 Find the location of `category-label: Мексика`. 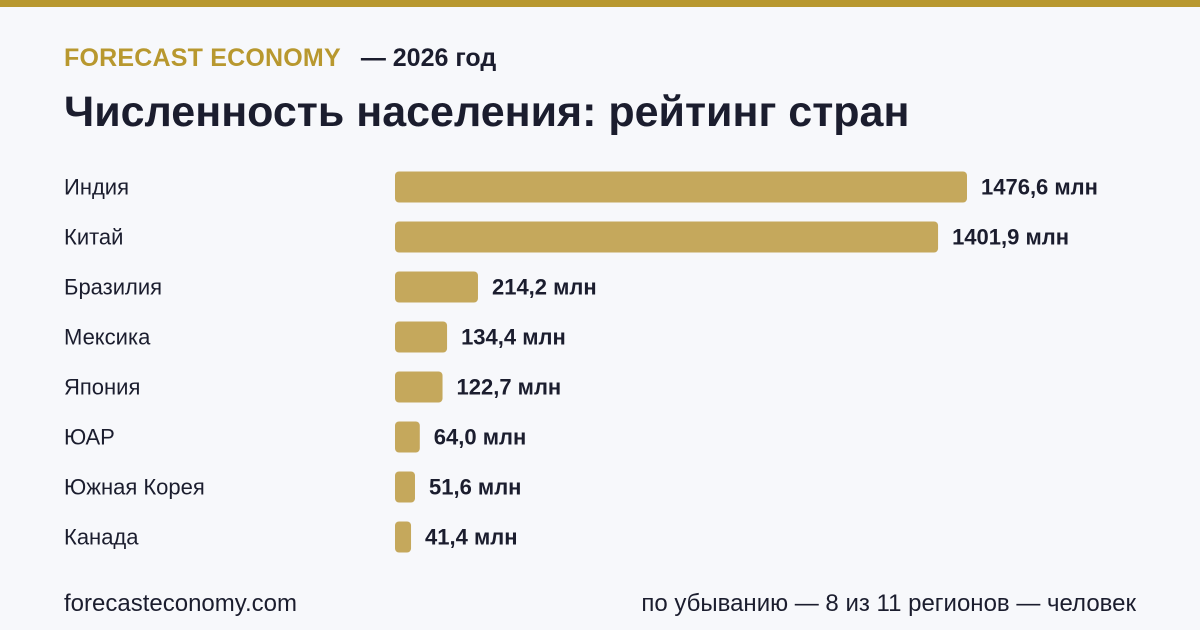

category-label: Мексика is located at coordinates (107, 337).